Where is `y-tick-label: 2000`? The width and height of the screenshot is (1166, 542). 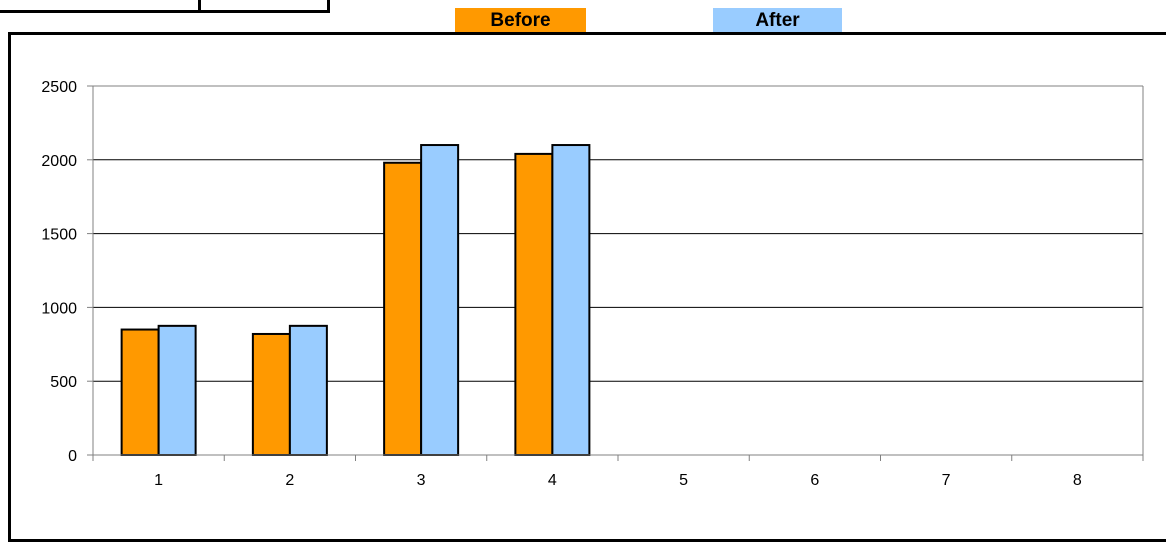
y-tick-label: 2000 is located at coordinates (59, 161).